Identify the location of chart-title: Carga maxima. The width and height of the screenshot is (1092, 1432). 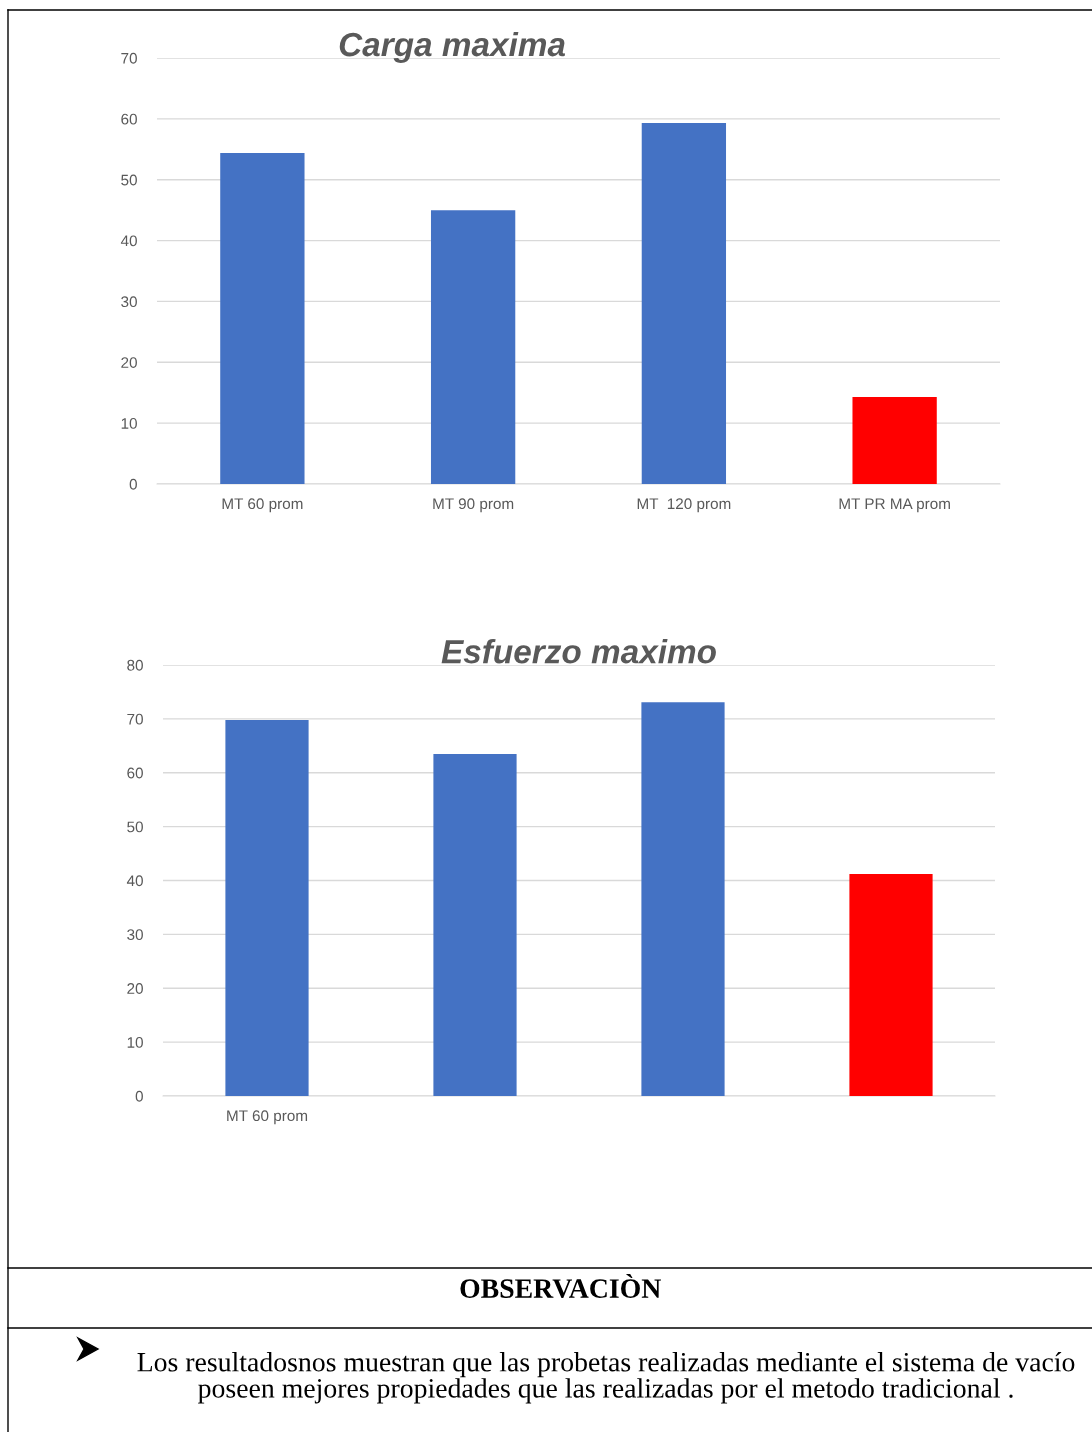
(452, 47).